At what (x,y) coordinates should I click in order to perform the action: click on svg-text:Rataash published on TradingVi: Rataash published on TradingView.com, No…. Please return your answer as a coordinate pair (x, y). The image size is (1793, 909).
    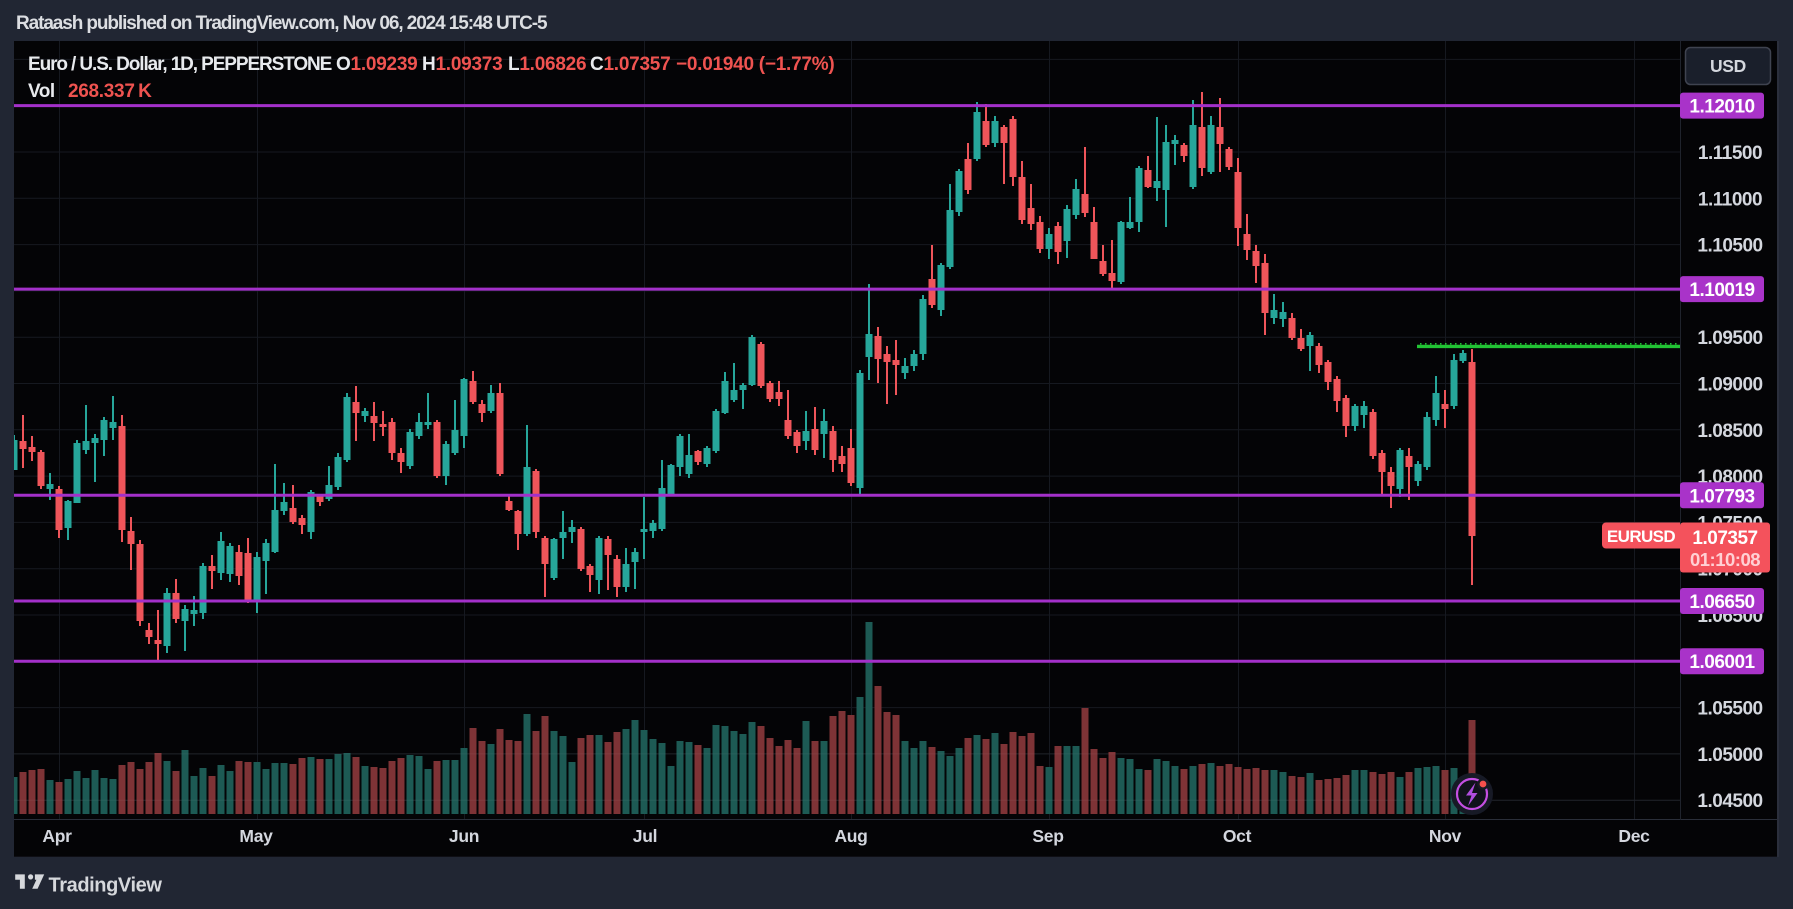
    Looking at the image, I should click on (282, 23).